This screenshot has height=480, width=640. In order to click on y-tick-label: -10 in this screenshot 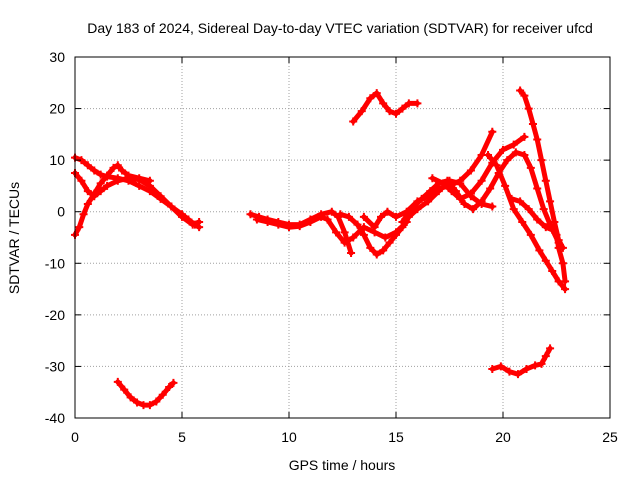, I will do `click(55, 263)`.